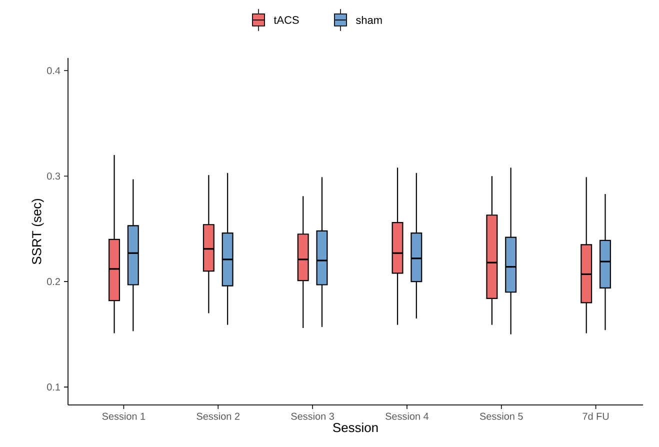 The height and width of the screenshot is (447, 659). What do you see at coordinates (407, 416) in the screenshot?
I see `x-tick-label: Session 4` at bounding box center [407, 416].